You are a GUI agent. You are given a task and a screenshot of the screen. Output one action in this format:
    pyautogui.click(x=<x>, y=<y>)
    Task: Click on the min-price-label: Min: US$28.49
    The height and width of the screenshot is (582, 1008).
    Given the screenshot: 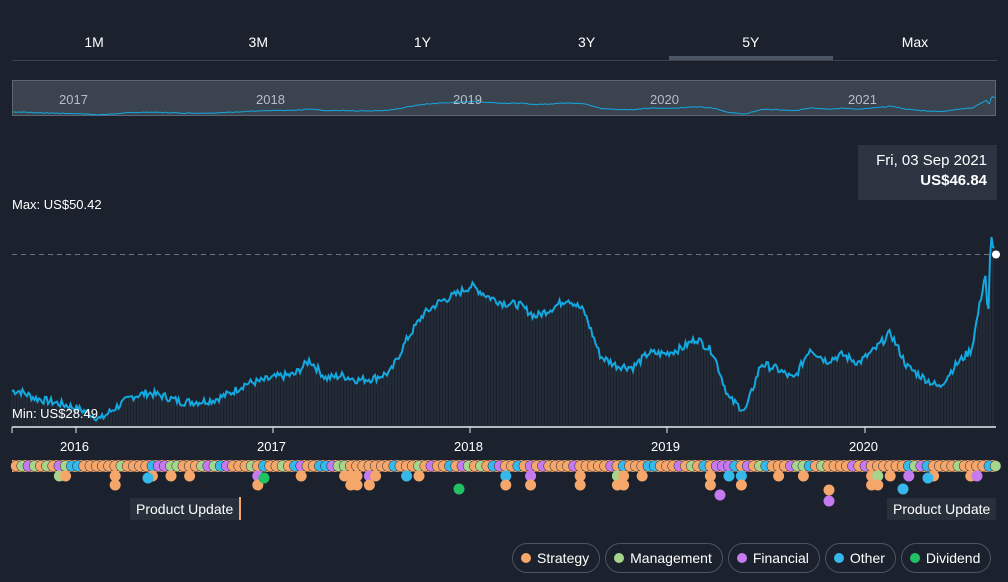 What is the action you would take?
    pyautogui.click(x=55, y=413)
    